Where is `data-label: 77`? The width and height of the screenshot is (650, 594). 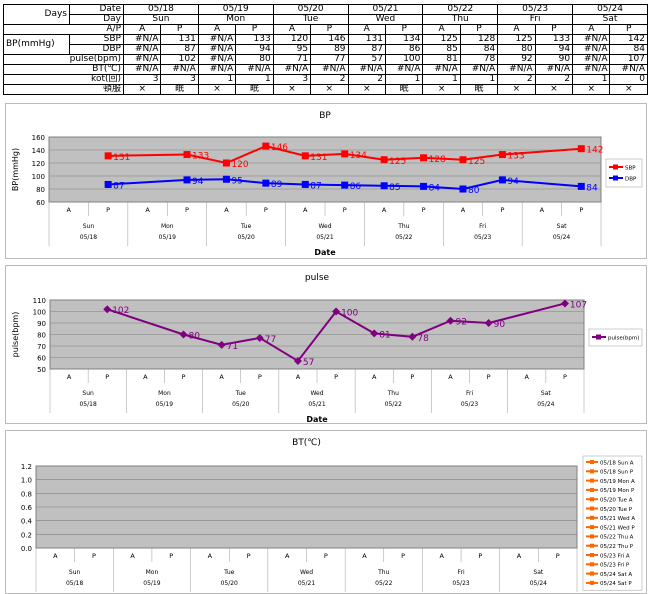 data-label: 77 is located at coordinates (270, 340).